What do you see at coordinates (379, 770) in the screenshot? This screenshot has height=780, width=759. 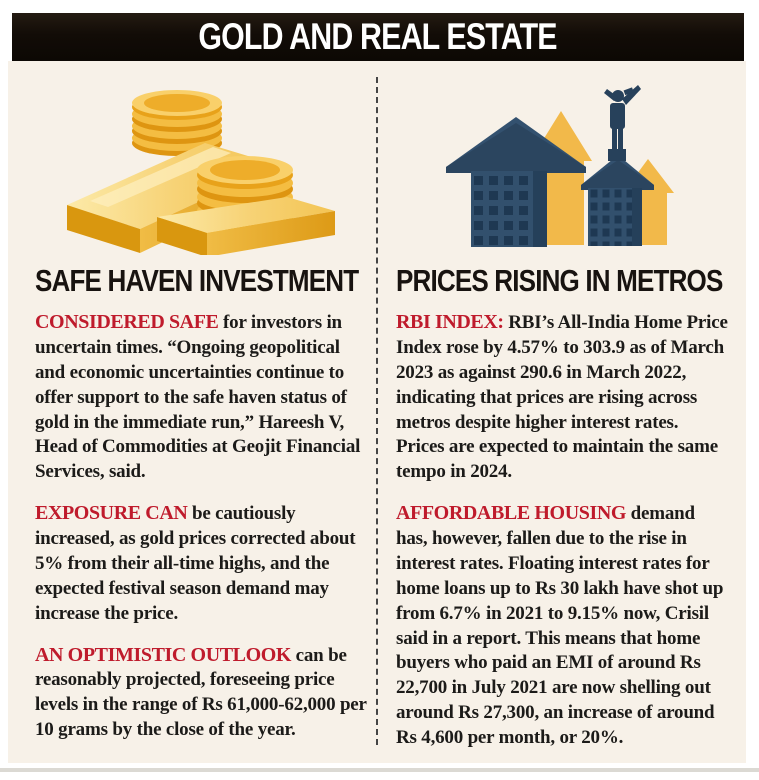 I see `bottom-rule` at bounding box center [379, 770].